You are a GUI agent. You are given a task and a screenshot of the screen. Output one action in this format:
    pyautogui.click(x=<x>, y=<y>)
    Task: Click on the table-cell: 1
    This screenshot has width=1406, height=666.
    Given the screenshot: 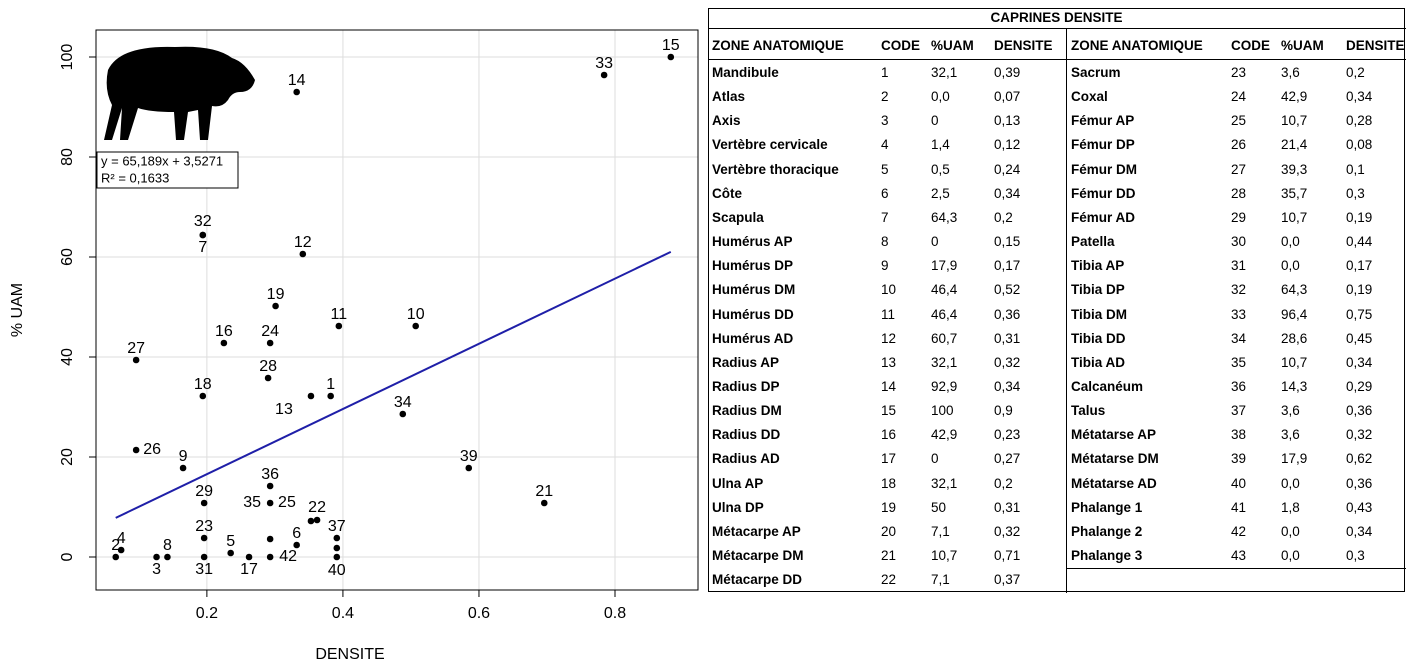 What is the action you would take?
    pyautogui.click(x=885, y=72)
    